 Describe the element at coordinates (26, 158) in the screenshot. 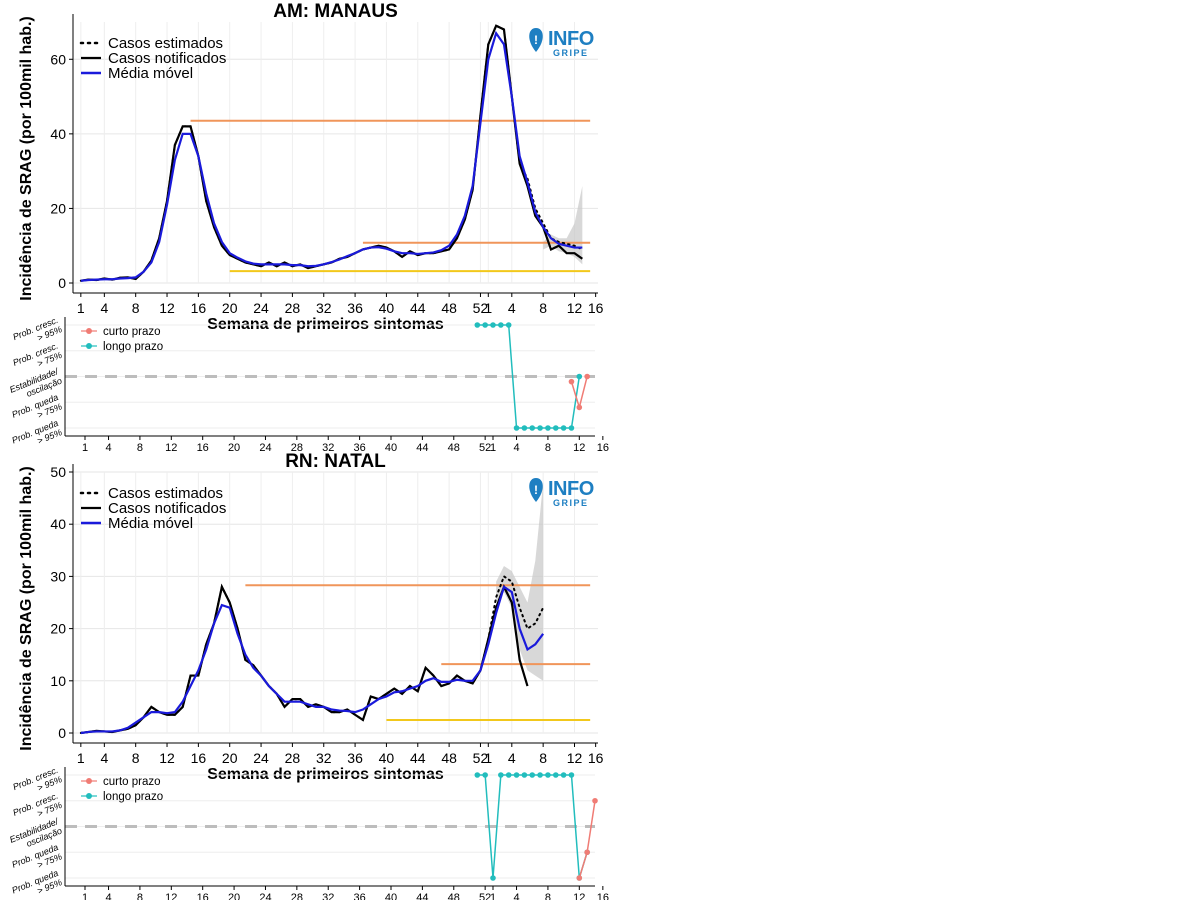

I see `y-axis-label: Incidência de SRAG (por 100mil hab.)` at that location.